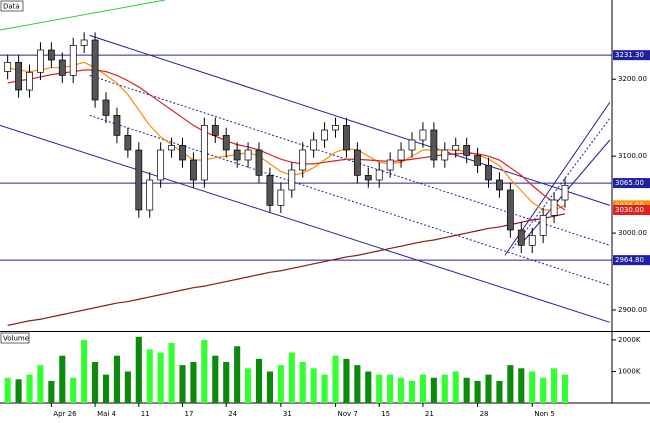 This screenshot has height=423, width=650. Describe the element at coordinates (629, 210) in the screenshot. I see `ma-label: 3030.00` at that location.